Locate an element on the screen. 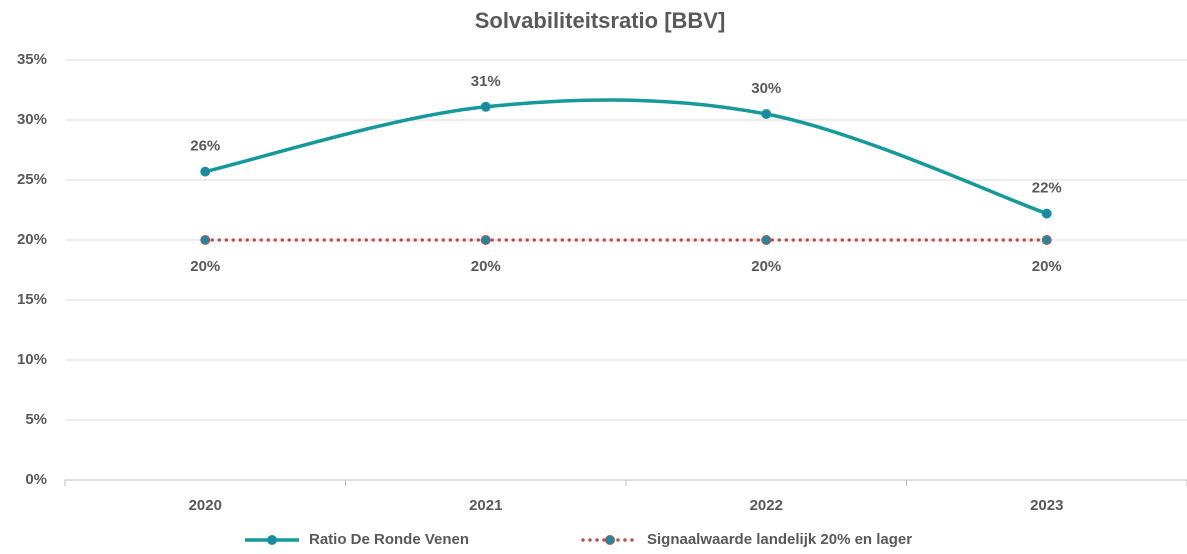 Image resolution: width=1187 pixels, height=554 pixels. y-tick-label: 25% is located at coordinates (32, 179).